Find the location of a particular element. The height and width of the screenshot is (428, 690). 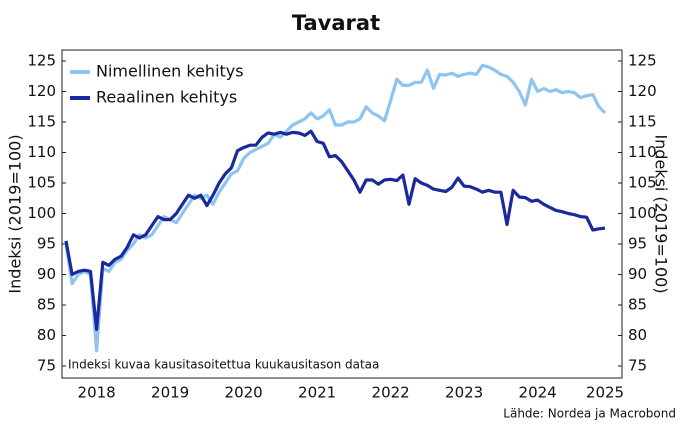

y-tick-label: 115 is located at coordinates (41, 122).